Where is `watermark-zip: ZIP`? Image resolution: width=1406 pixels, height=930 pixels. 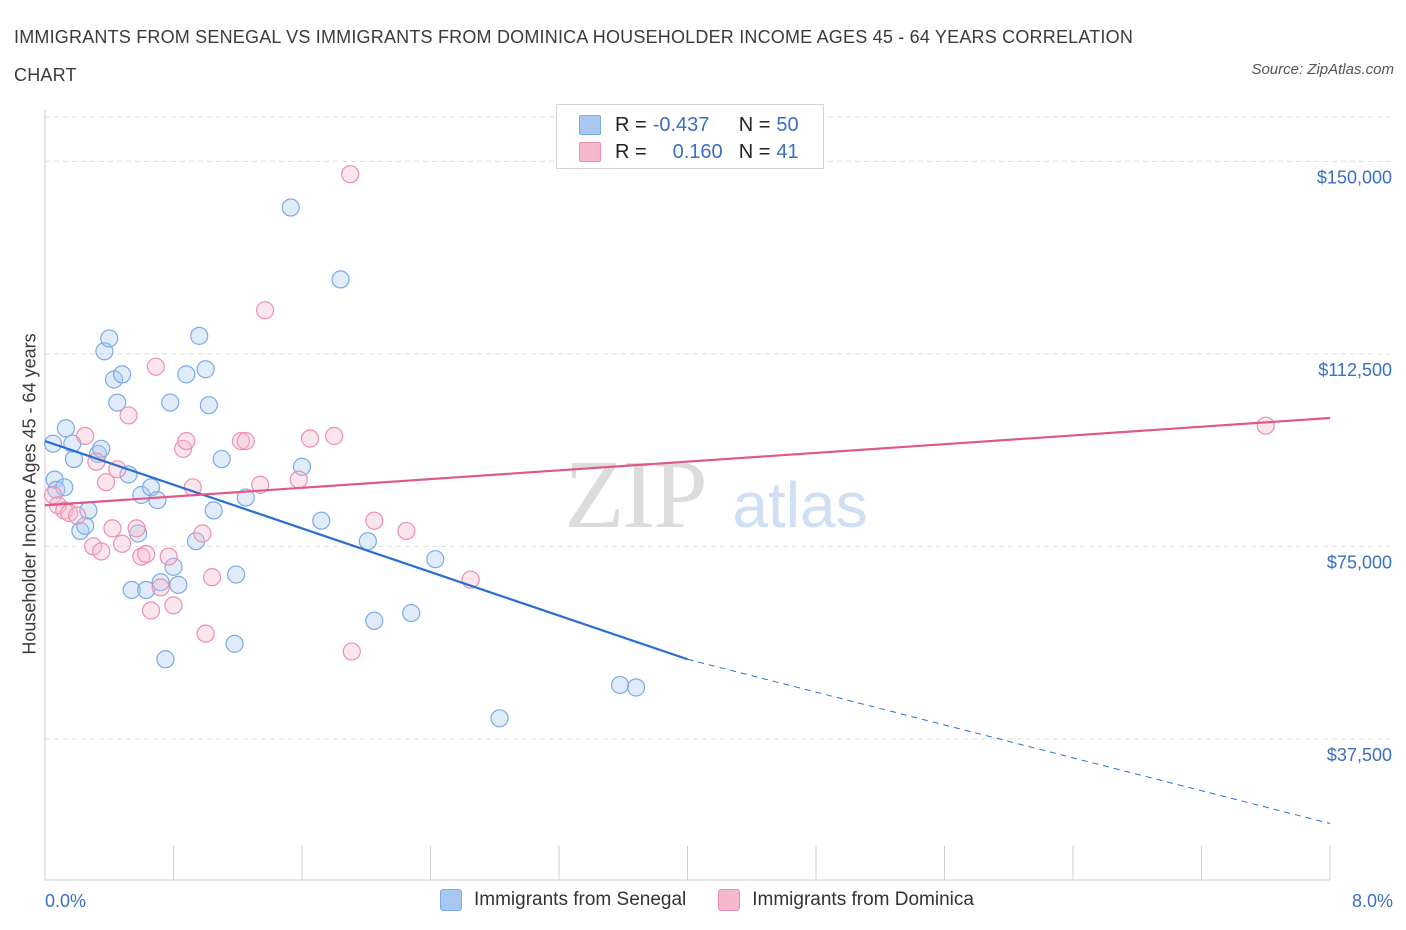 watermark-zip: ZIP is located at coordinates (635, 495).